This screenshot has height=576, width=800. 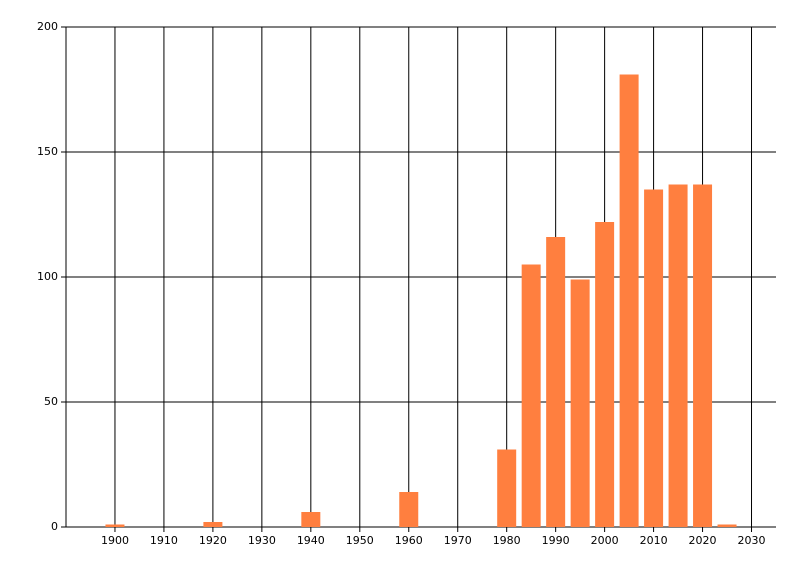 What do you see at coordinates (409, 540) in the screenshot?
I see `x-tick-label: 1960` at bounding box center [409, 540].